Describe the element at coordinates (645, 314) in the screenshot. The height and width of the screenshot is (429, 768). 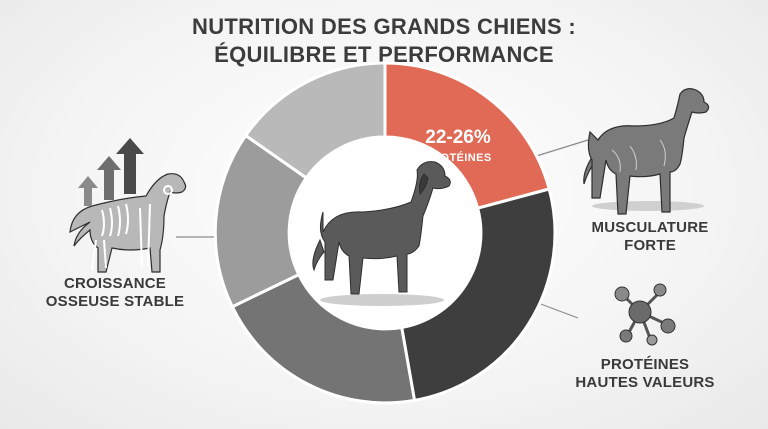
I see `molecule-icon` at that location.